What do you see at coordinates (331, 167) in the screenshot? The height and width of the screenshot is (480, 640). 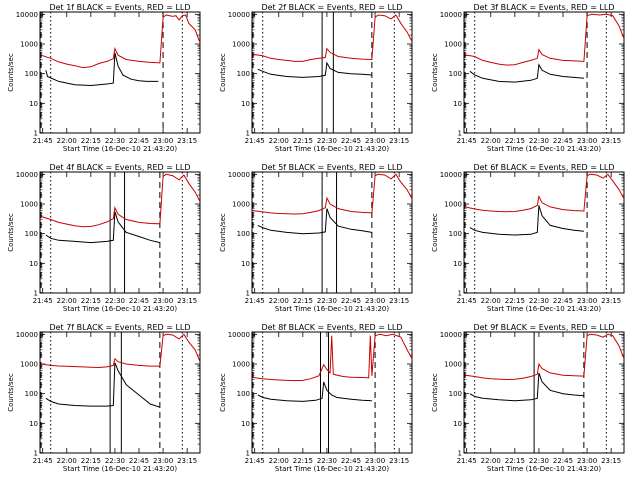 I see `panel-title: Det 5f BLACK = Events, RED = LLD` at bounding box center [331, 167].